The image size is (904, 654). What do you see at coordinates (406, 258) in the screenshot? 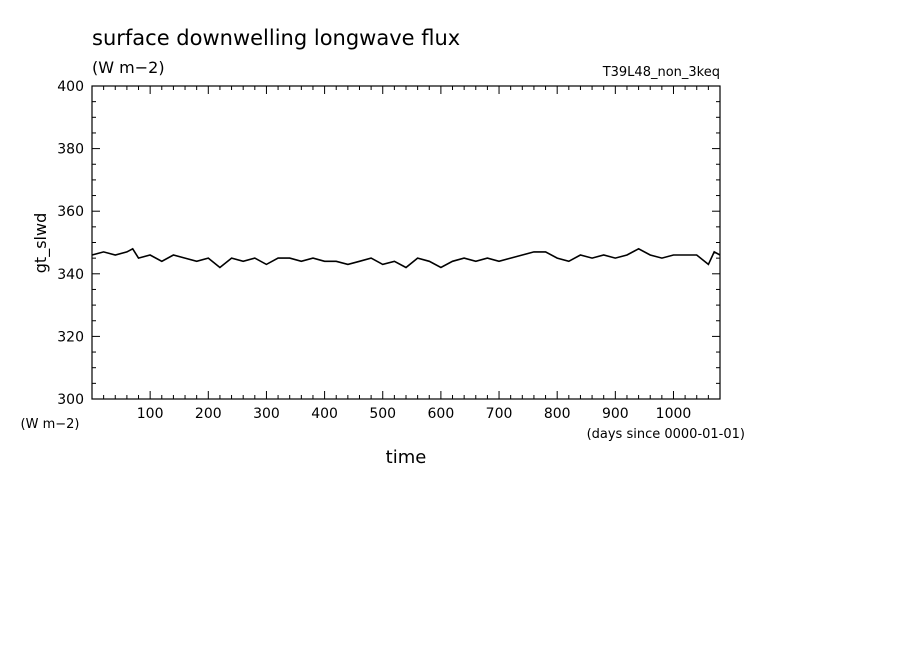
I see `series-line` at bounding box center [406, 258].